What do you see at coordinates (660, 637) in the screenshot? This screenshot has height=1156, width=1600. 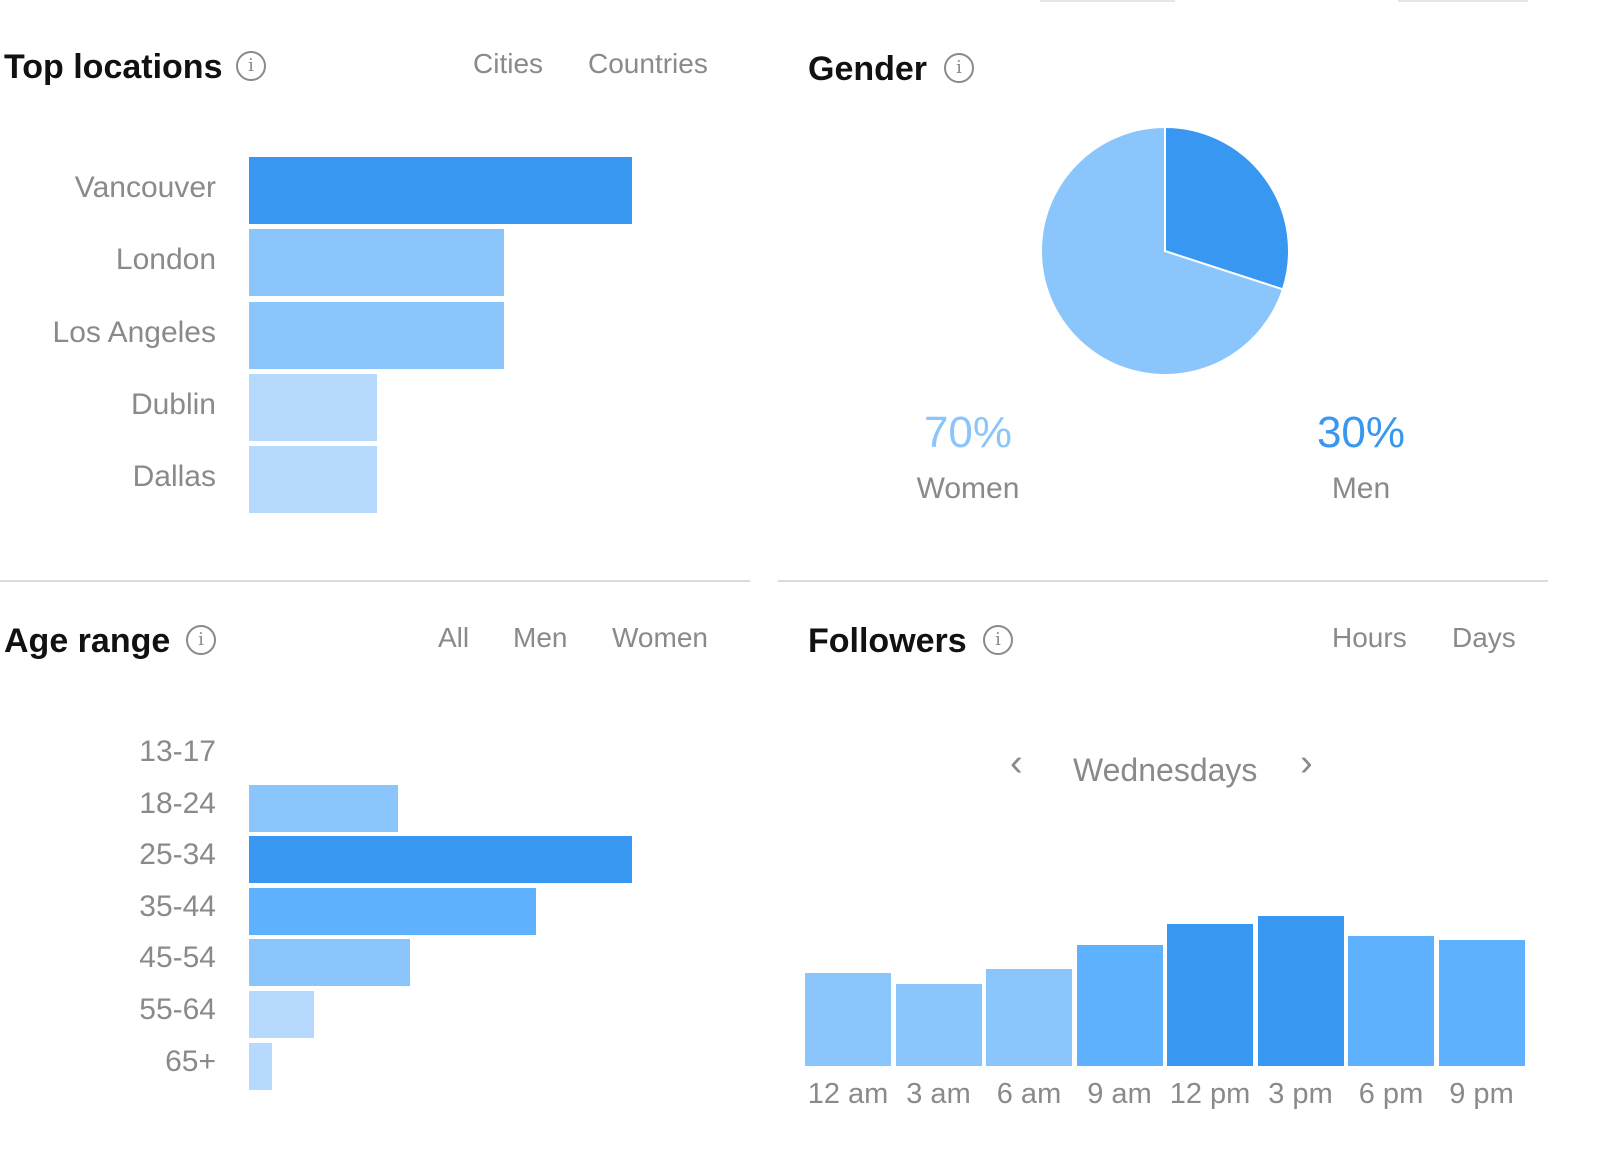 I see `tab-women: Women` at bounding box center [660, 637].